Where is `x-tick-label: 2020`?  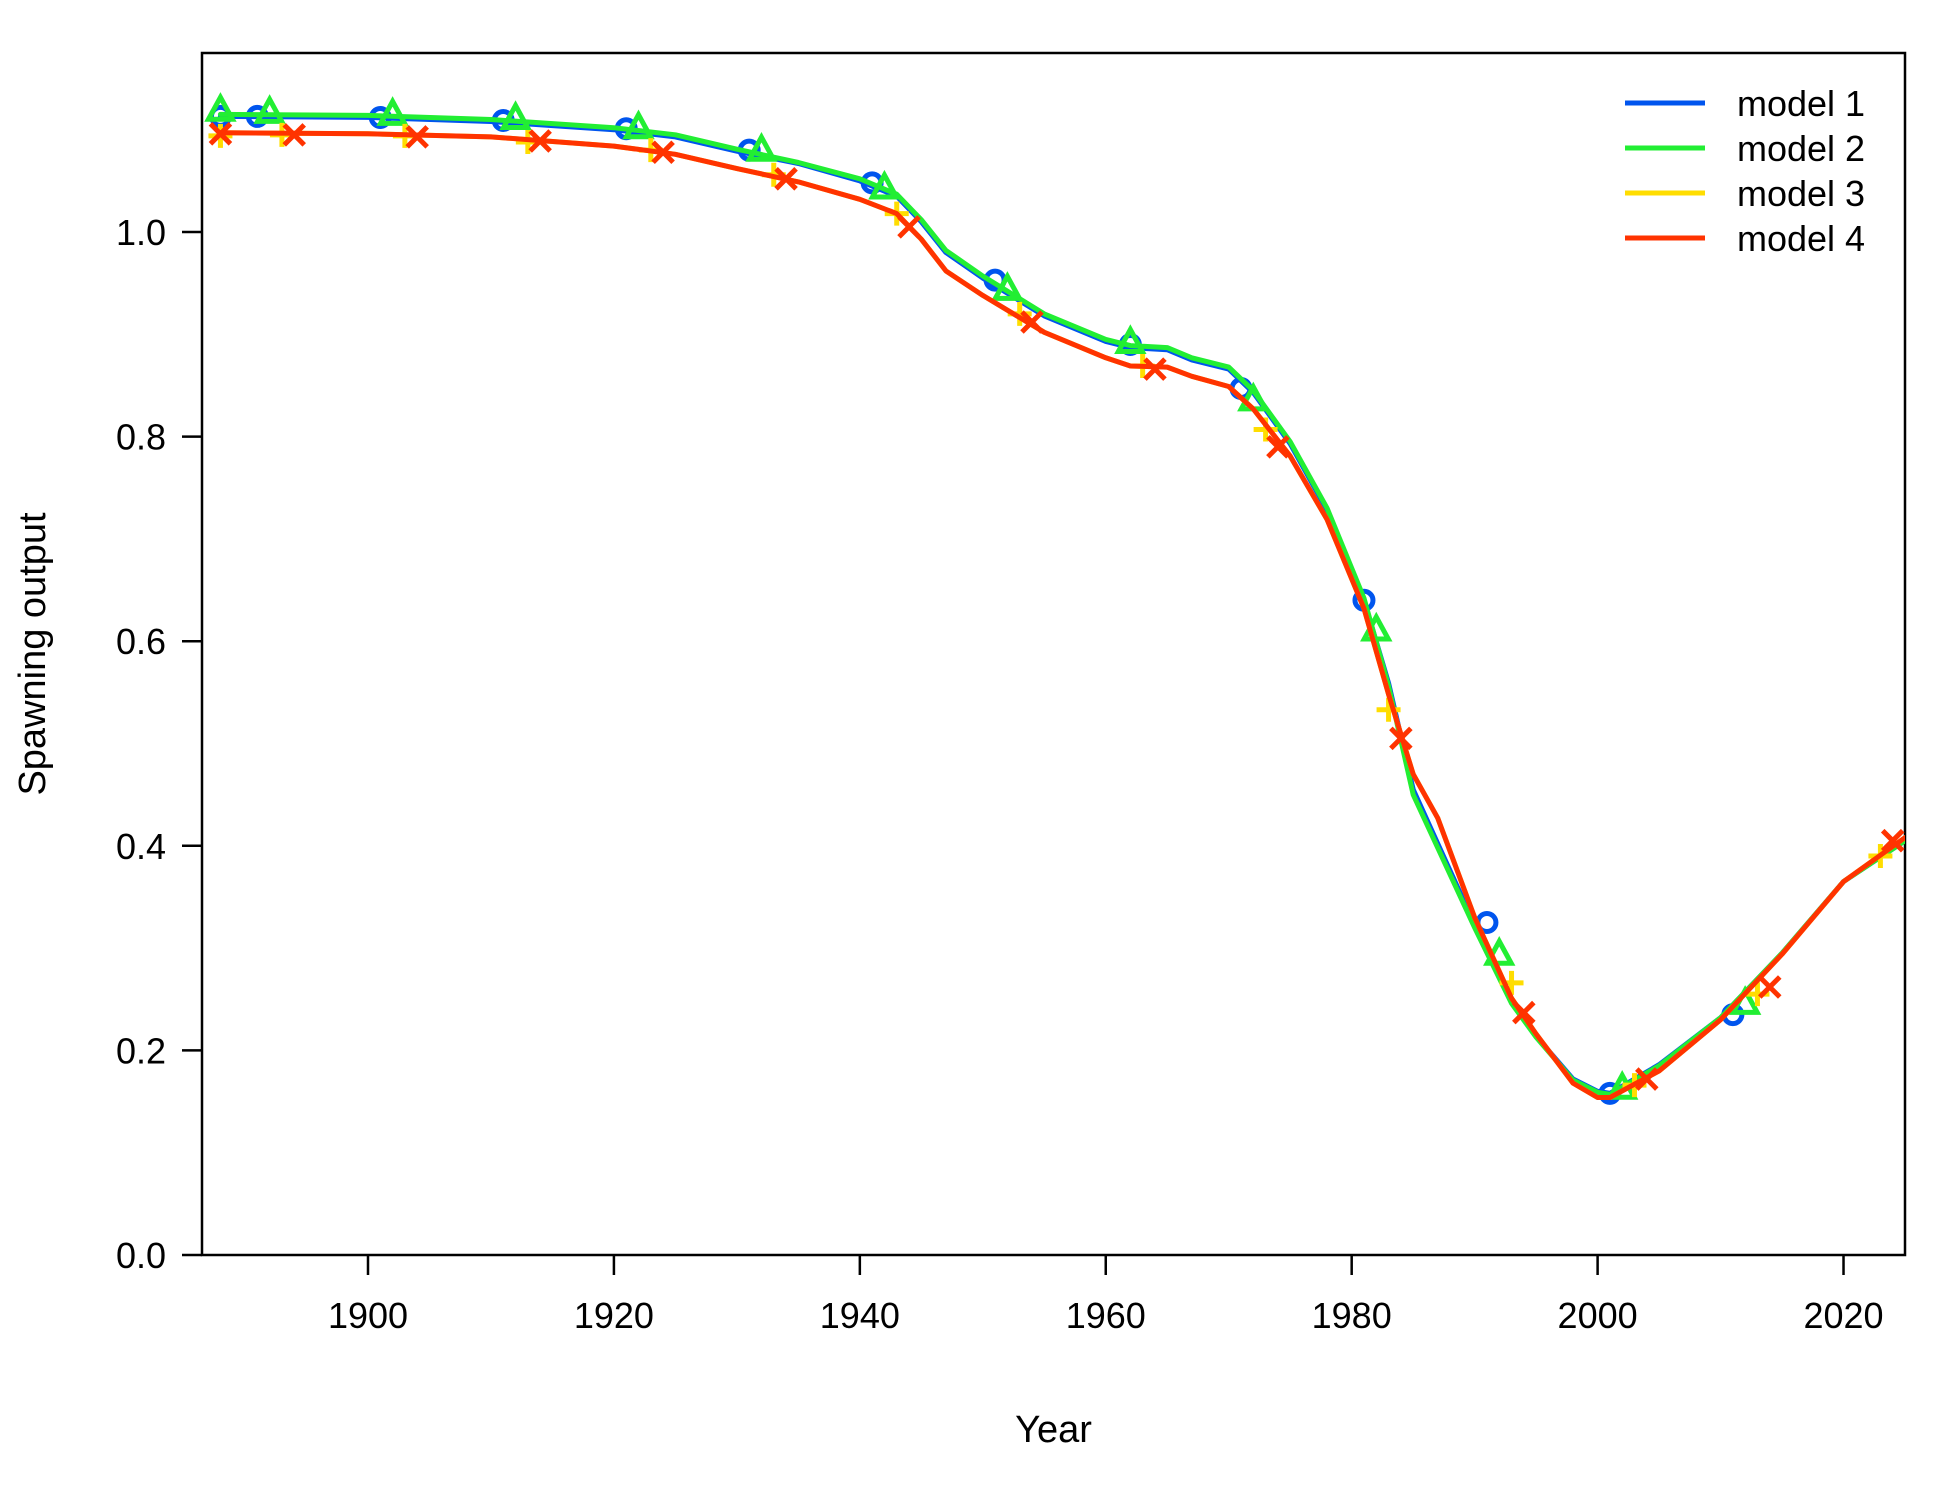
x-tick-label: 2020 is located at coordinates (1843, 1315).